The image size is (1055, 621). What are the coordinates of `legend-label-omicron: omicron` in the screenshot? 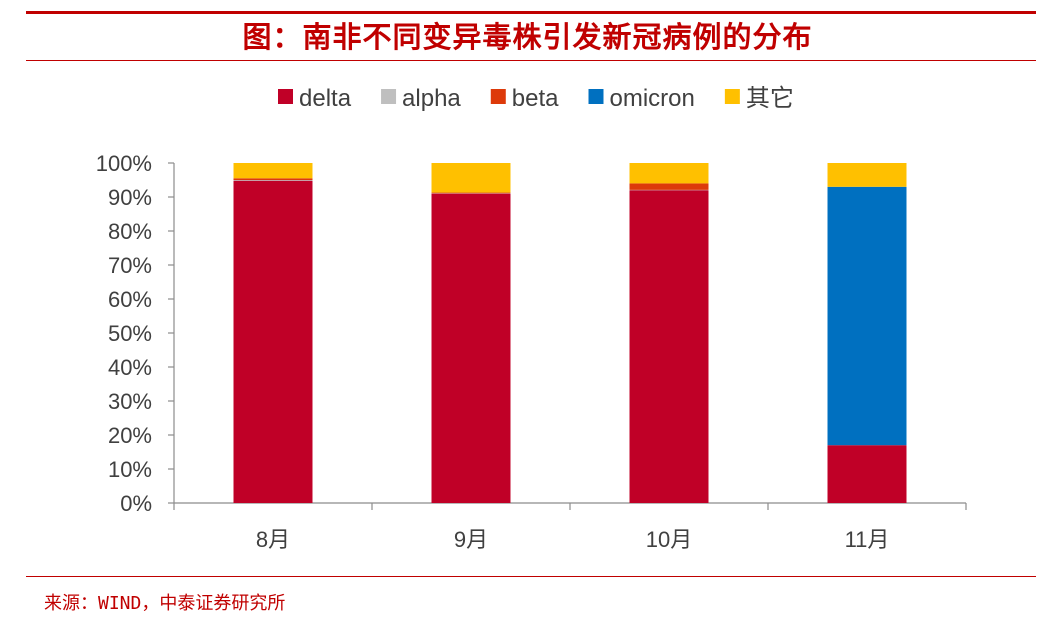 It's located at (652, 98).